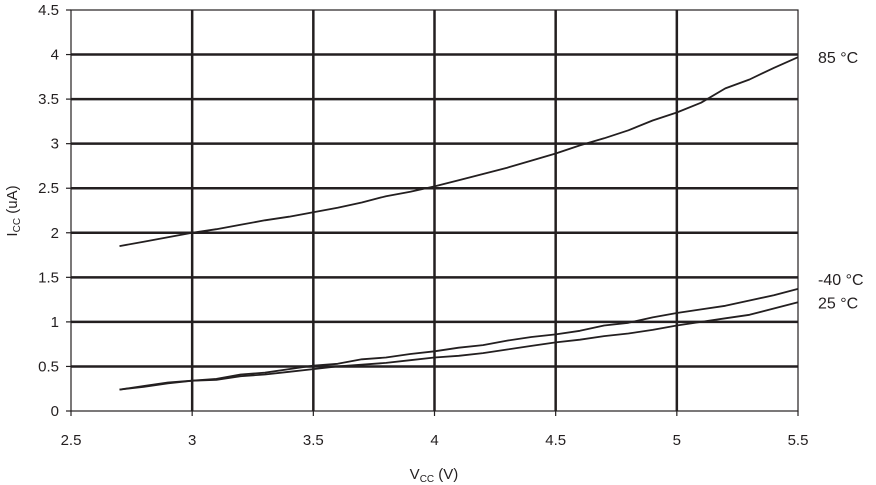 This screenshot has width=876, height=485. What do you see at coordinates (71, 440) in the screenshot?
I see `x-tick-label: 2.5` at bounding box center [71, 440].